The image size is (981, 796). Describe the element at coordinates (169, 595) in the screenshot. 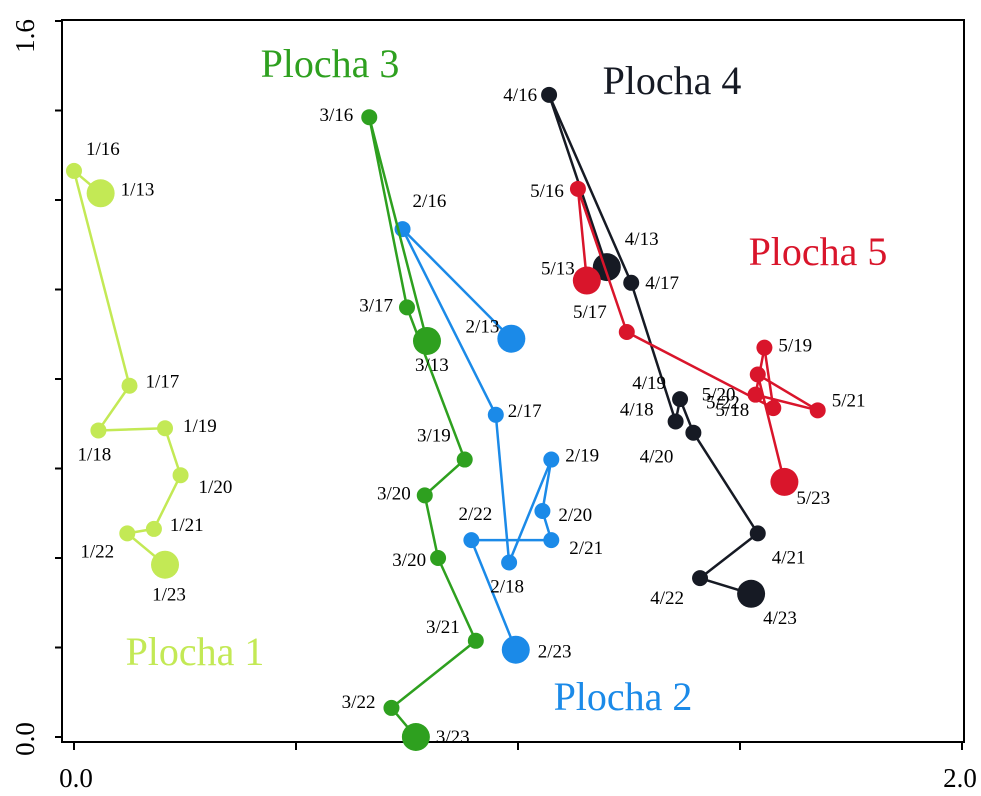

I see `point-label: 1/23` at that location.